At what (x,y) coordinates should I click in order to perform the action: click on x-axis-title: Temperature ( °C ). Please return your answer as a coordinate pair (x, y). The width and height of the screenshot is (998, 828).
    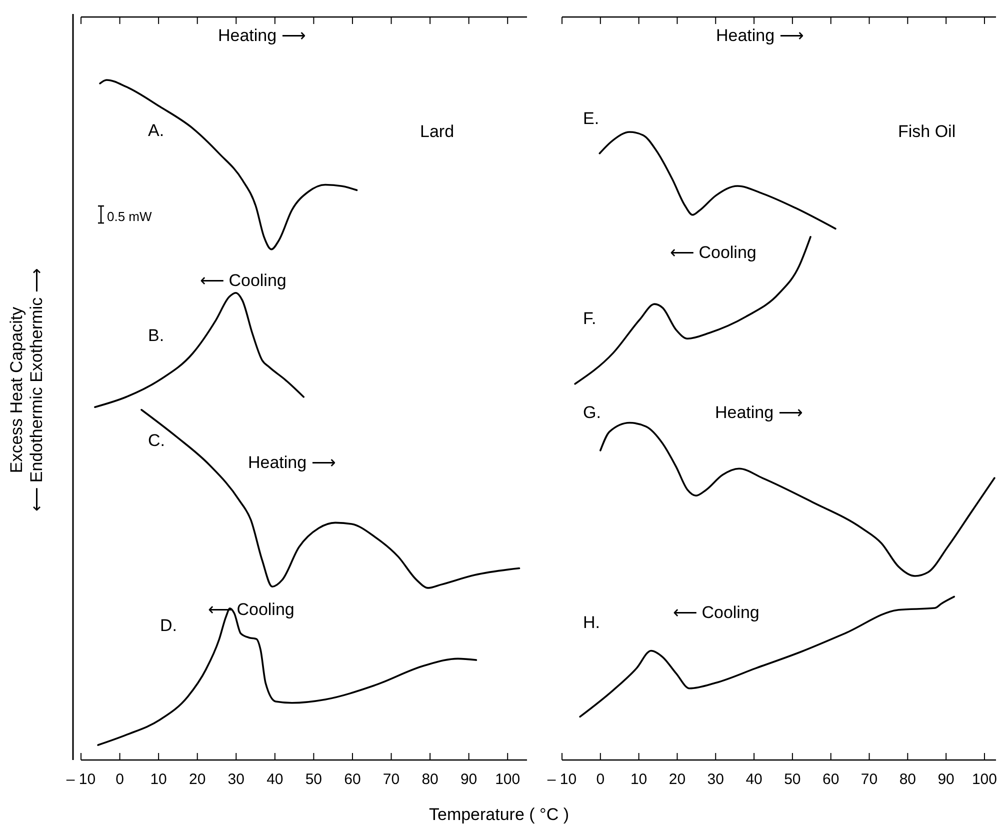
    Looking at the image, I should click on (499, 814).